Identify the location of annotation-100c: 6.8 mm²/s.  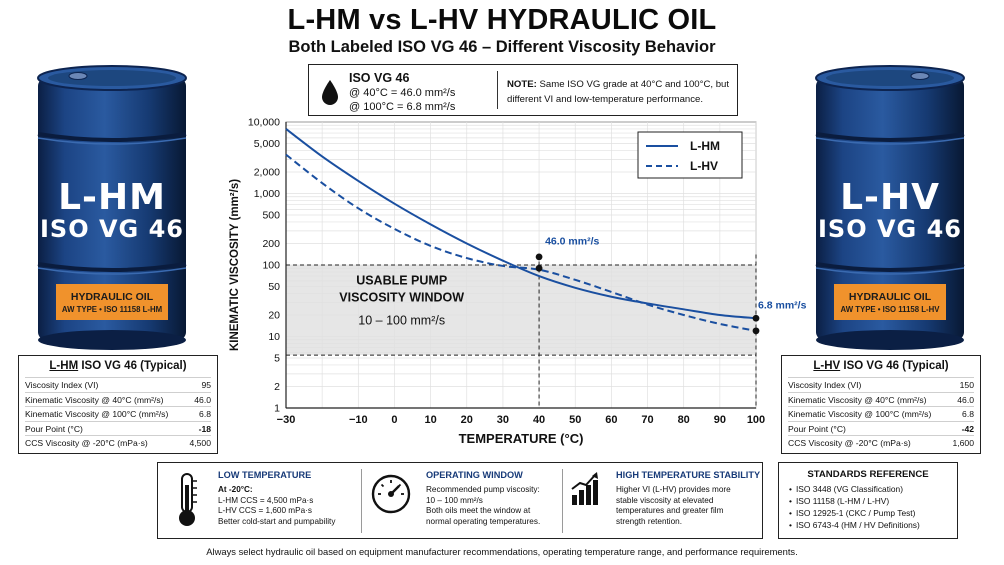
(782, 306).